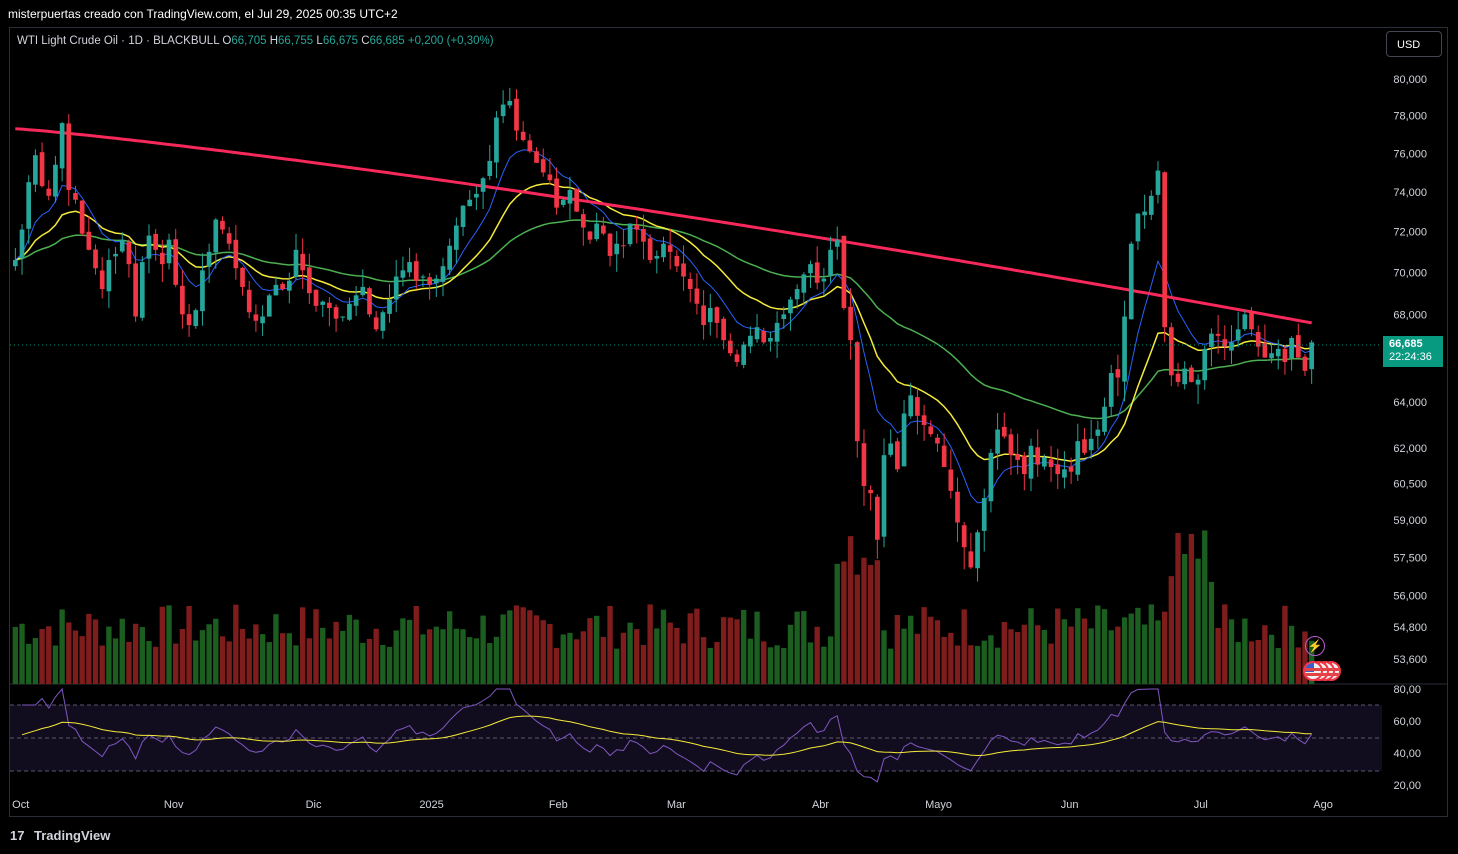  I want to click on currency-button: USD, so click(1414, 44).